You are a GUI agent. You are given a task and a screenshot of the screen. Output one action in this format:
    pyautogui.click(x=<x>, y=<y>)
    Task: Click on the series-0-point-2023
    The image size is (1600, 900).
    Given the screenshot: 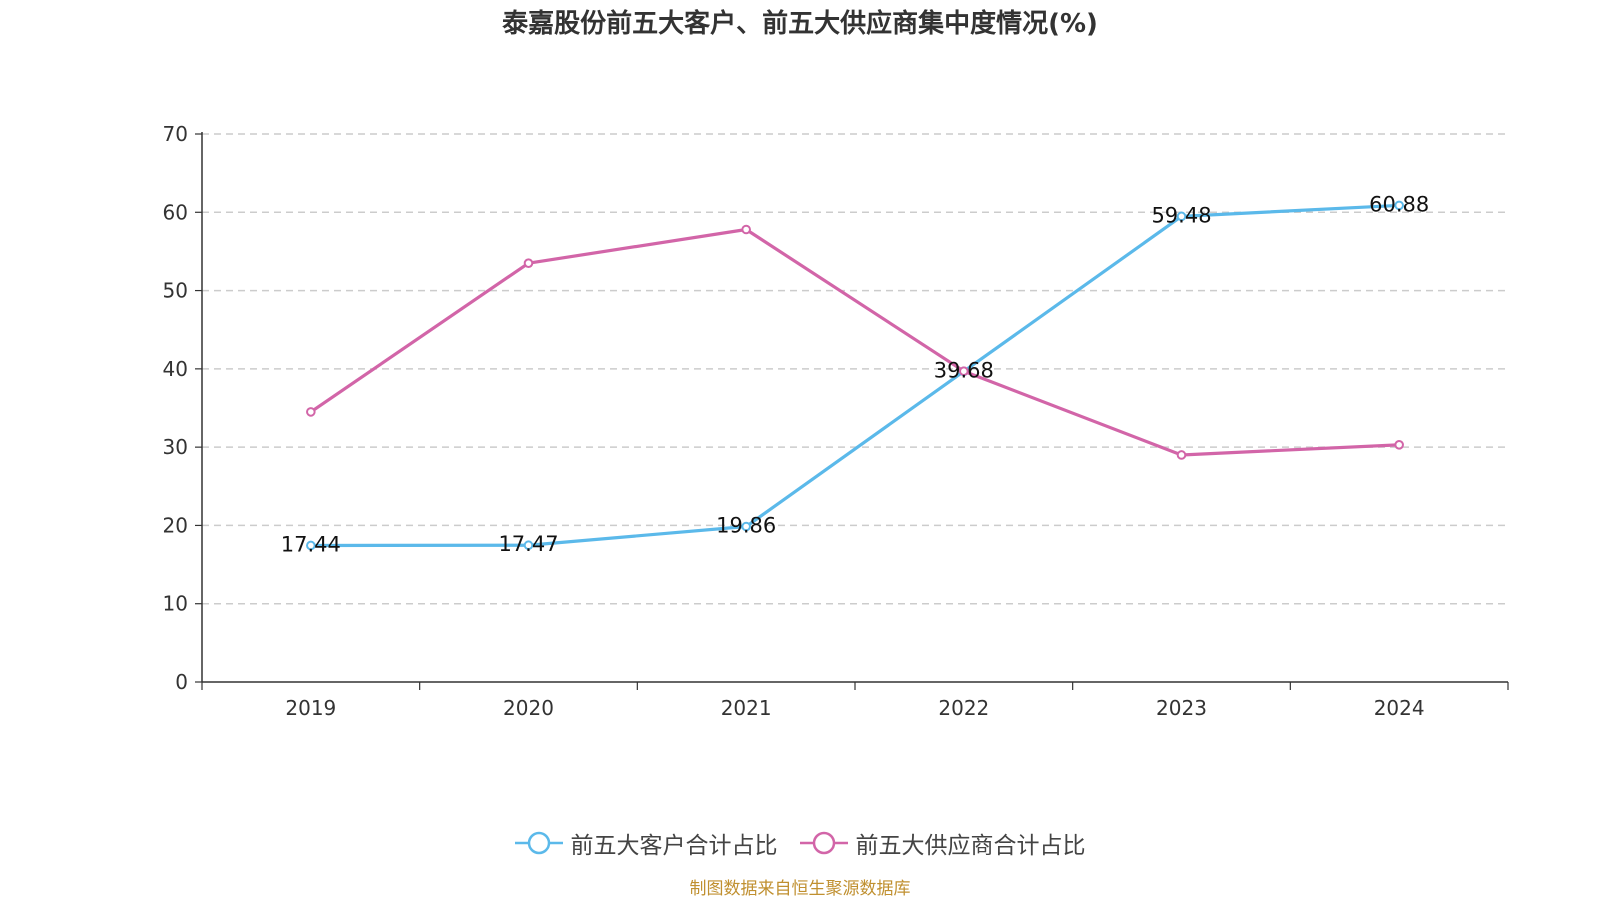 What is the action you would take?
    pyautogui.click(x=1181, y=216)
    